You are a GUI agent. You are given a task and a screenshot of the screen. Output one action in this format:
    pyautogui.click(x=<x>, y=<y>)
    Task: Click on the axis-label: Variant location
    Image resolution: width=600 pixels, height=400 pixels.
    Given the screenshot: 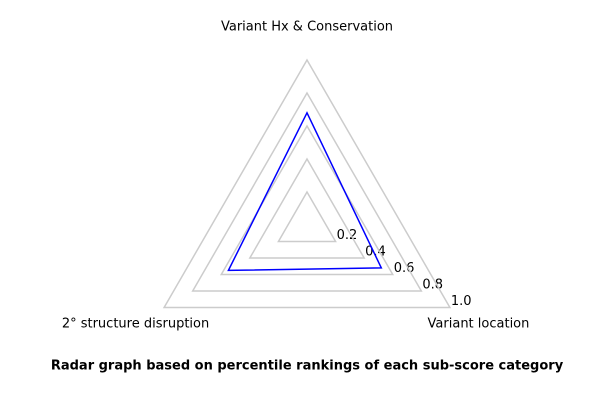 What is the action you would take?
    pyautogui.click(x=479, y=324)
    